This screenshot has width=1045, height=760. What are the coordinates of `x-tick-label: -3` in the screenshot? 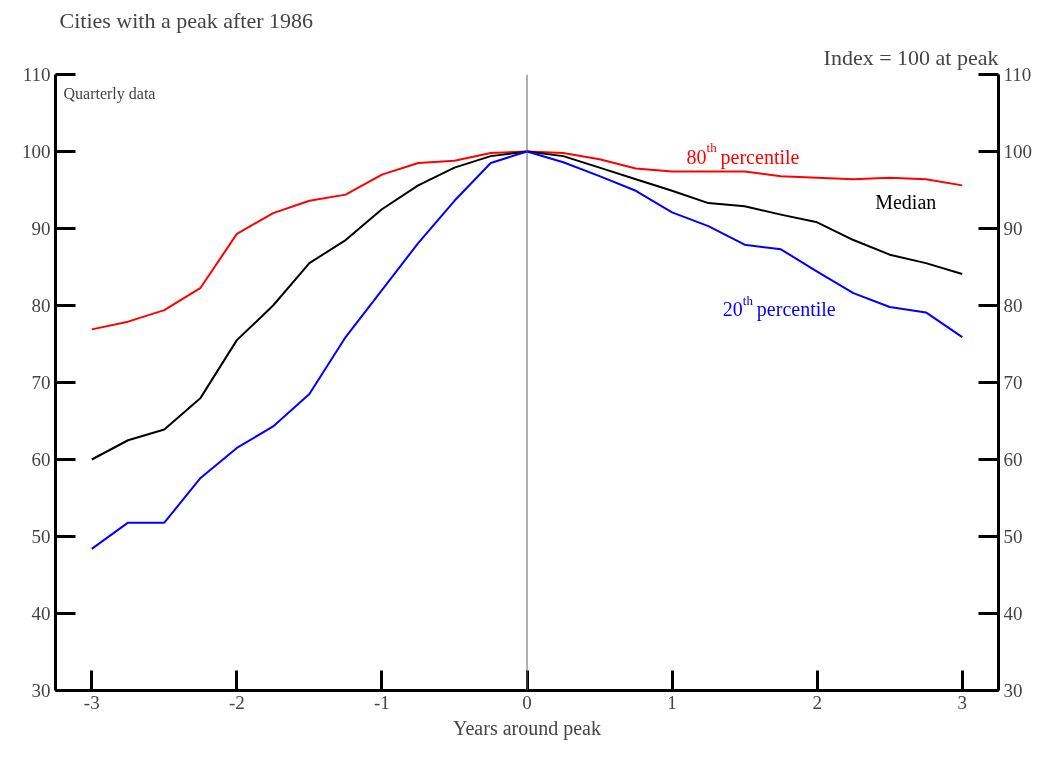 It's located at (91, 702).